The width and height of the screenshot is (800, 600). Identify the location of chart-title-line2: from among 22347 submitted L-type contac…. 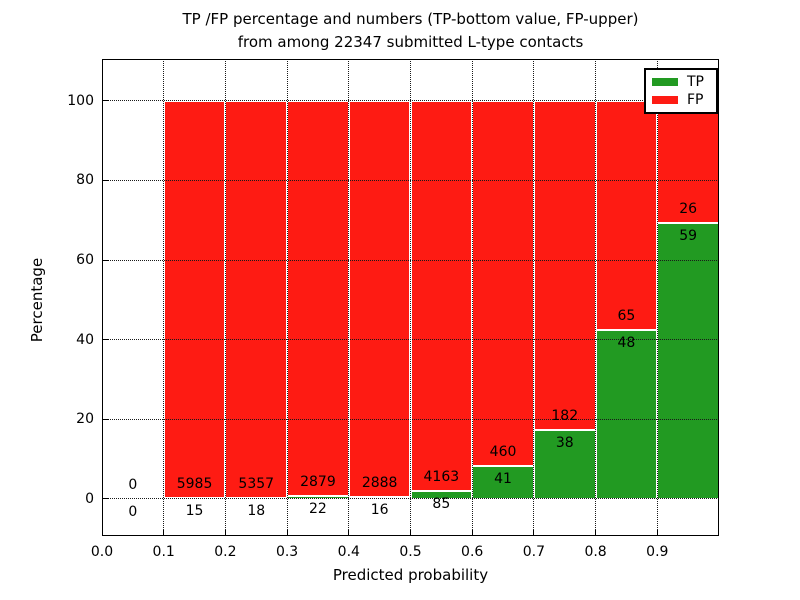
(410, 42).